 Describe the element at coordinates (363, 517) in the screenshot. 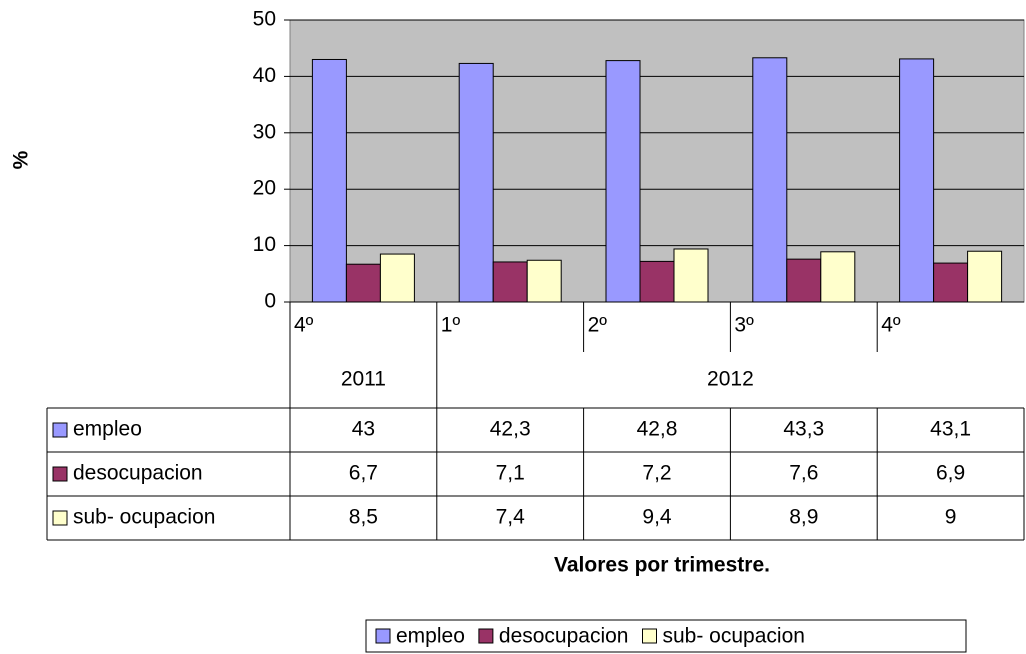

I see `table-value: 8,5` at that location.